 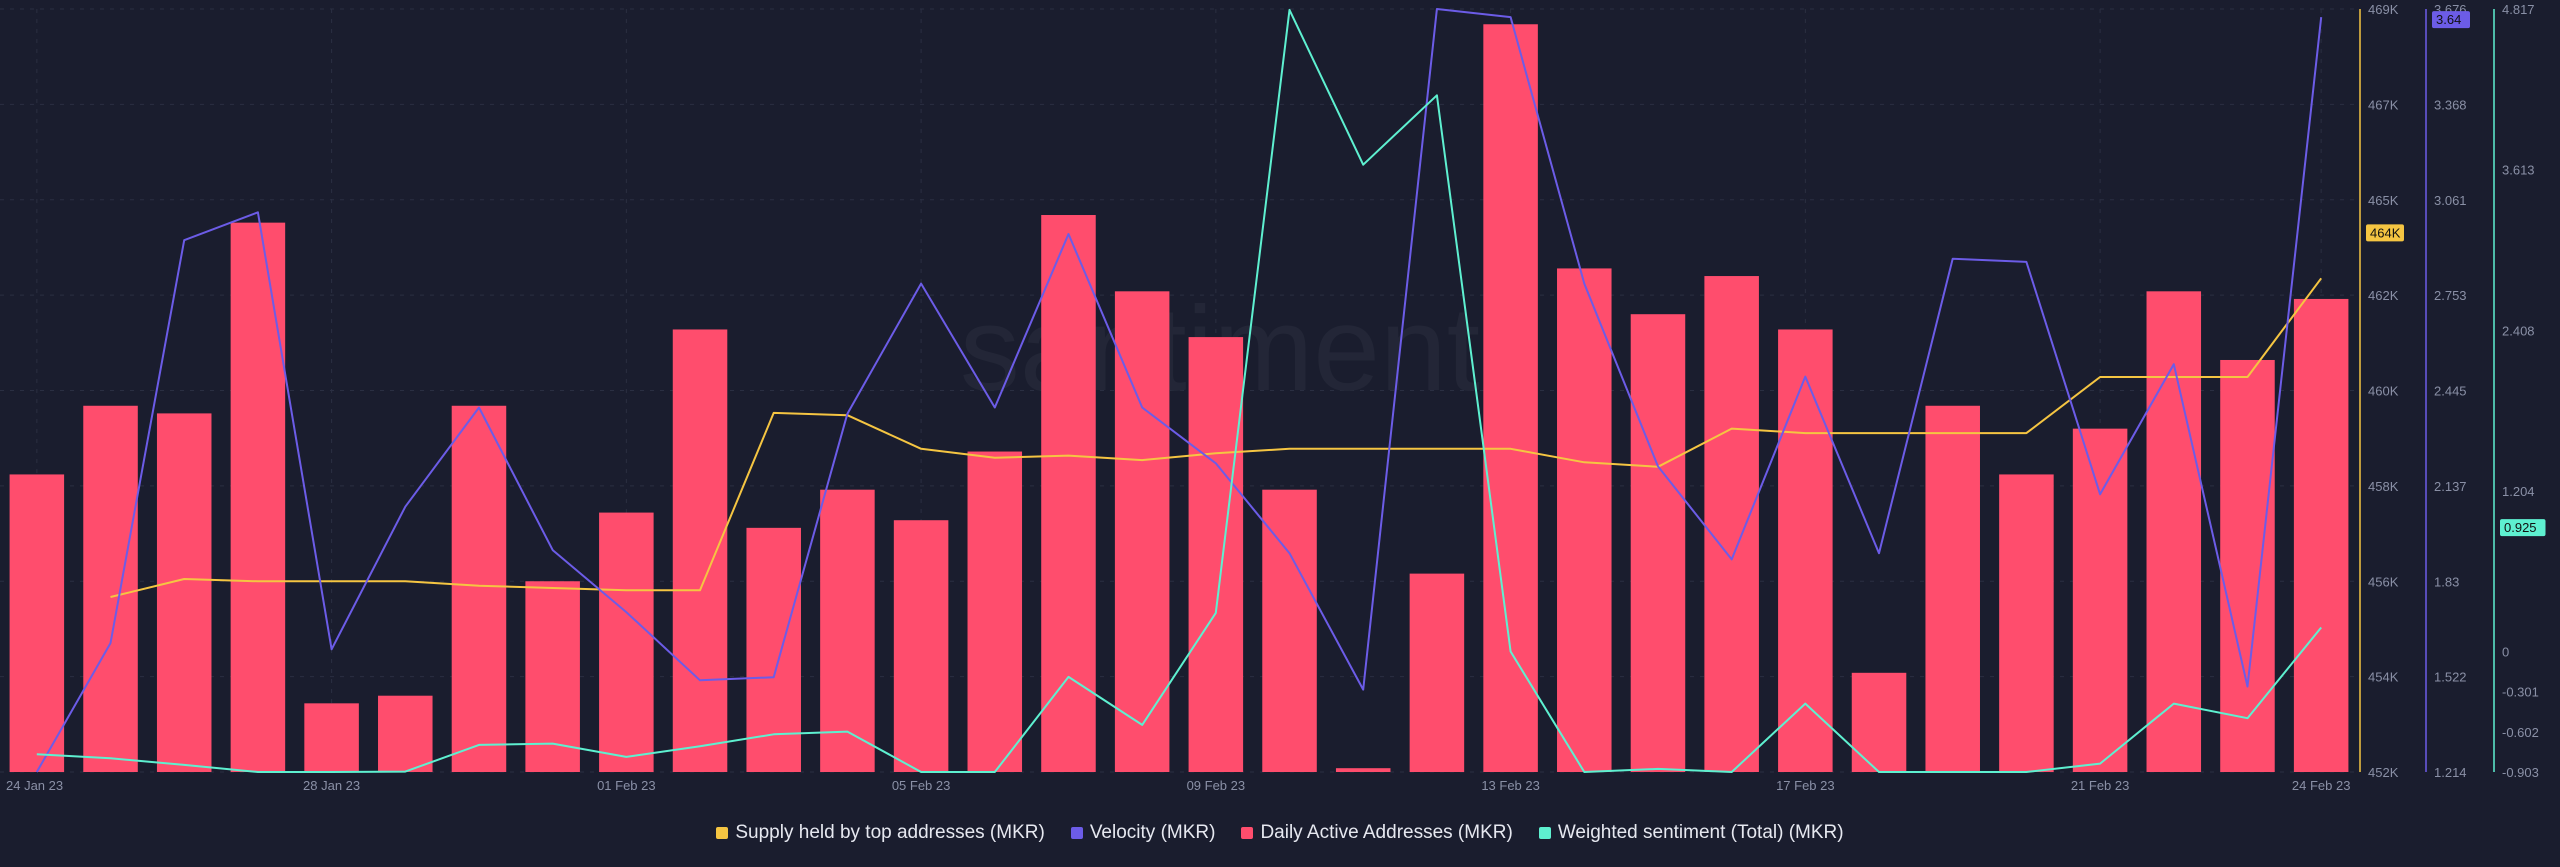 I want to click on velocity-axis-tick: 2.753, so click(x=2450, y=295).